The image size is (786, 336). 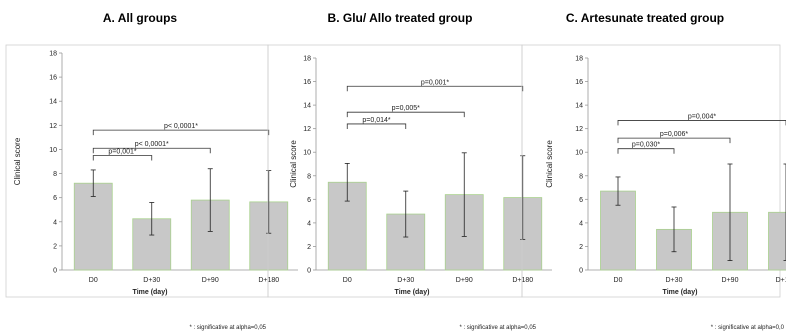 I want to click on chart-b-p-value-label: p=0,014*, so click(x=376, y=120).